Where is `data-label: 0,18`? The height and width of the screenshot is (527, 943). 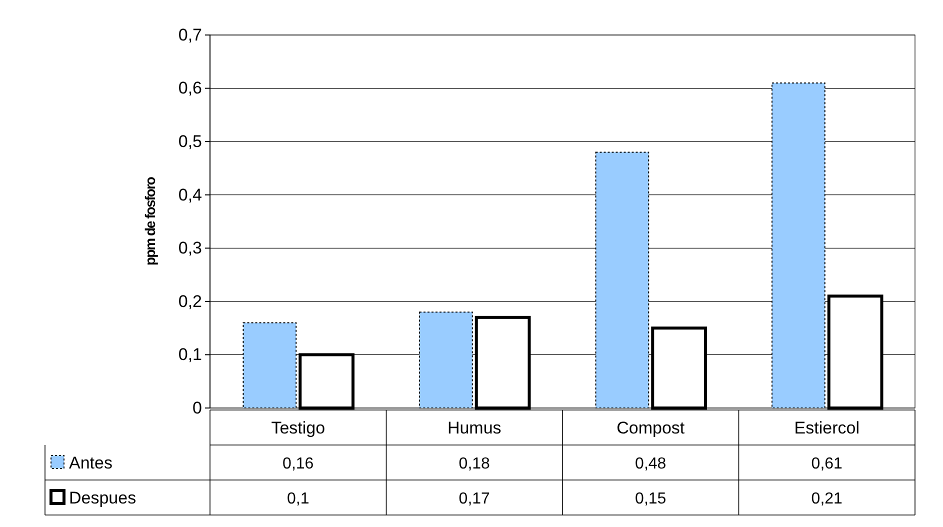 data-label: 0,18 is located at coordinates (474, 464).